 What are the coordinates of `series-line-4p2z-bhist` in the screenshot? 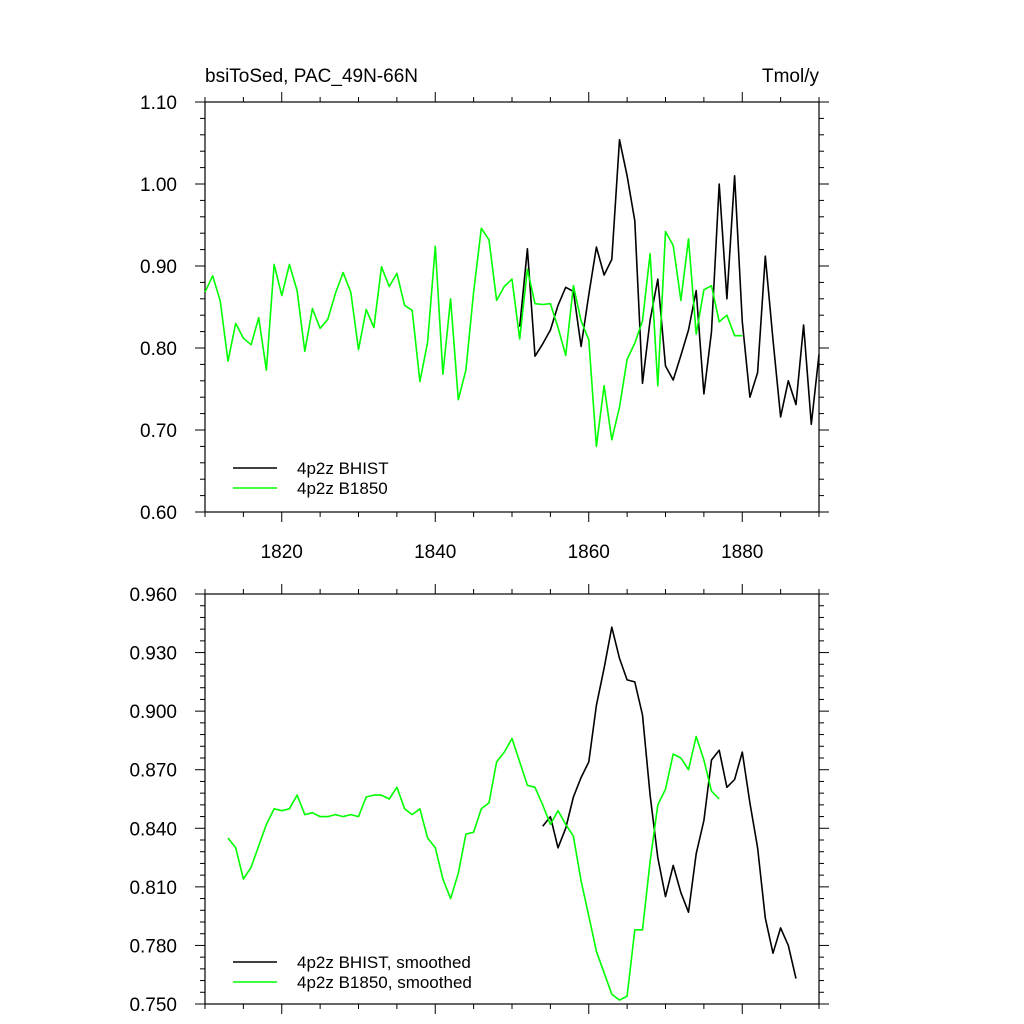 It's located at (669, 282).